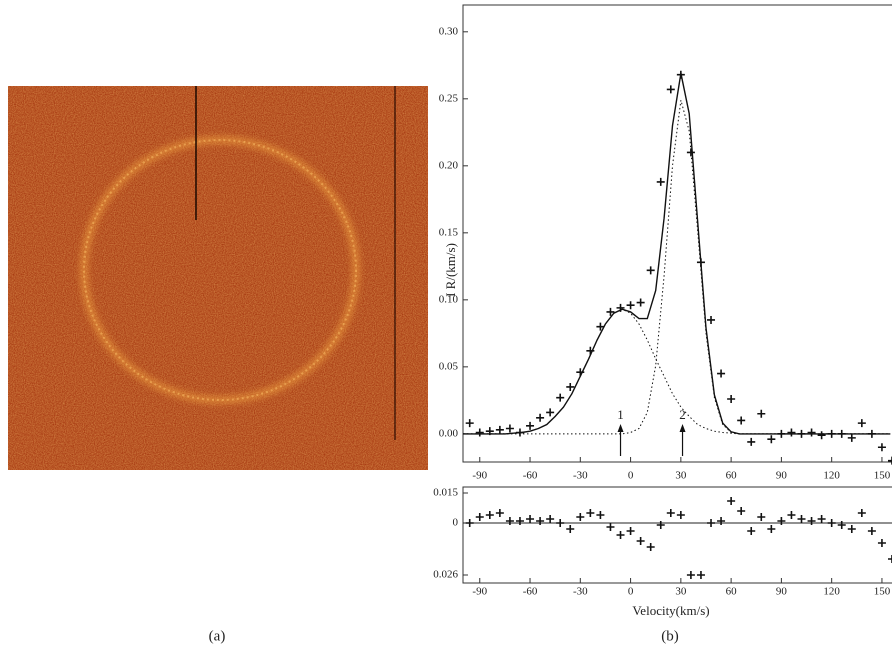  I want to click on x-tick-label: 150, so click(882, 592).